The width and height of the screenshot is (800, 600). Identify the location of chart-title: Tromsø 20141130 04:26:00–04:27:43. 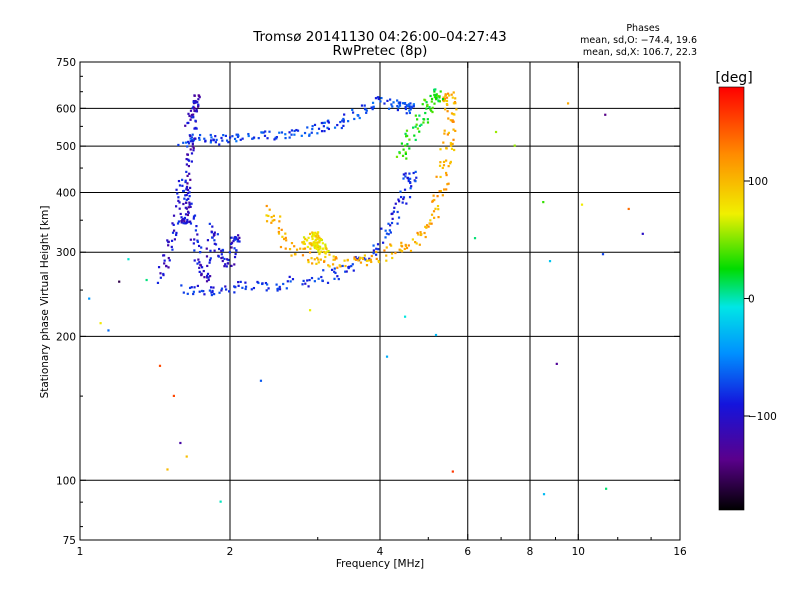
(379, 37).